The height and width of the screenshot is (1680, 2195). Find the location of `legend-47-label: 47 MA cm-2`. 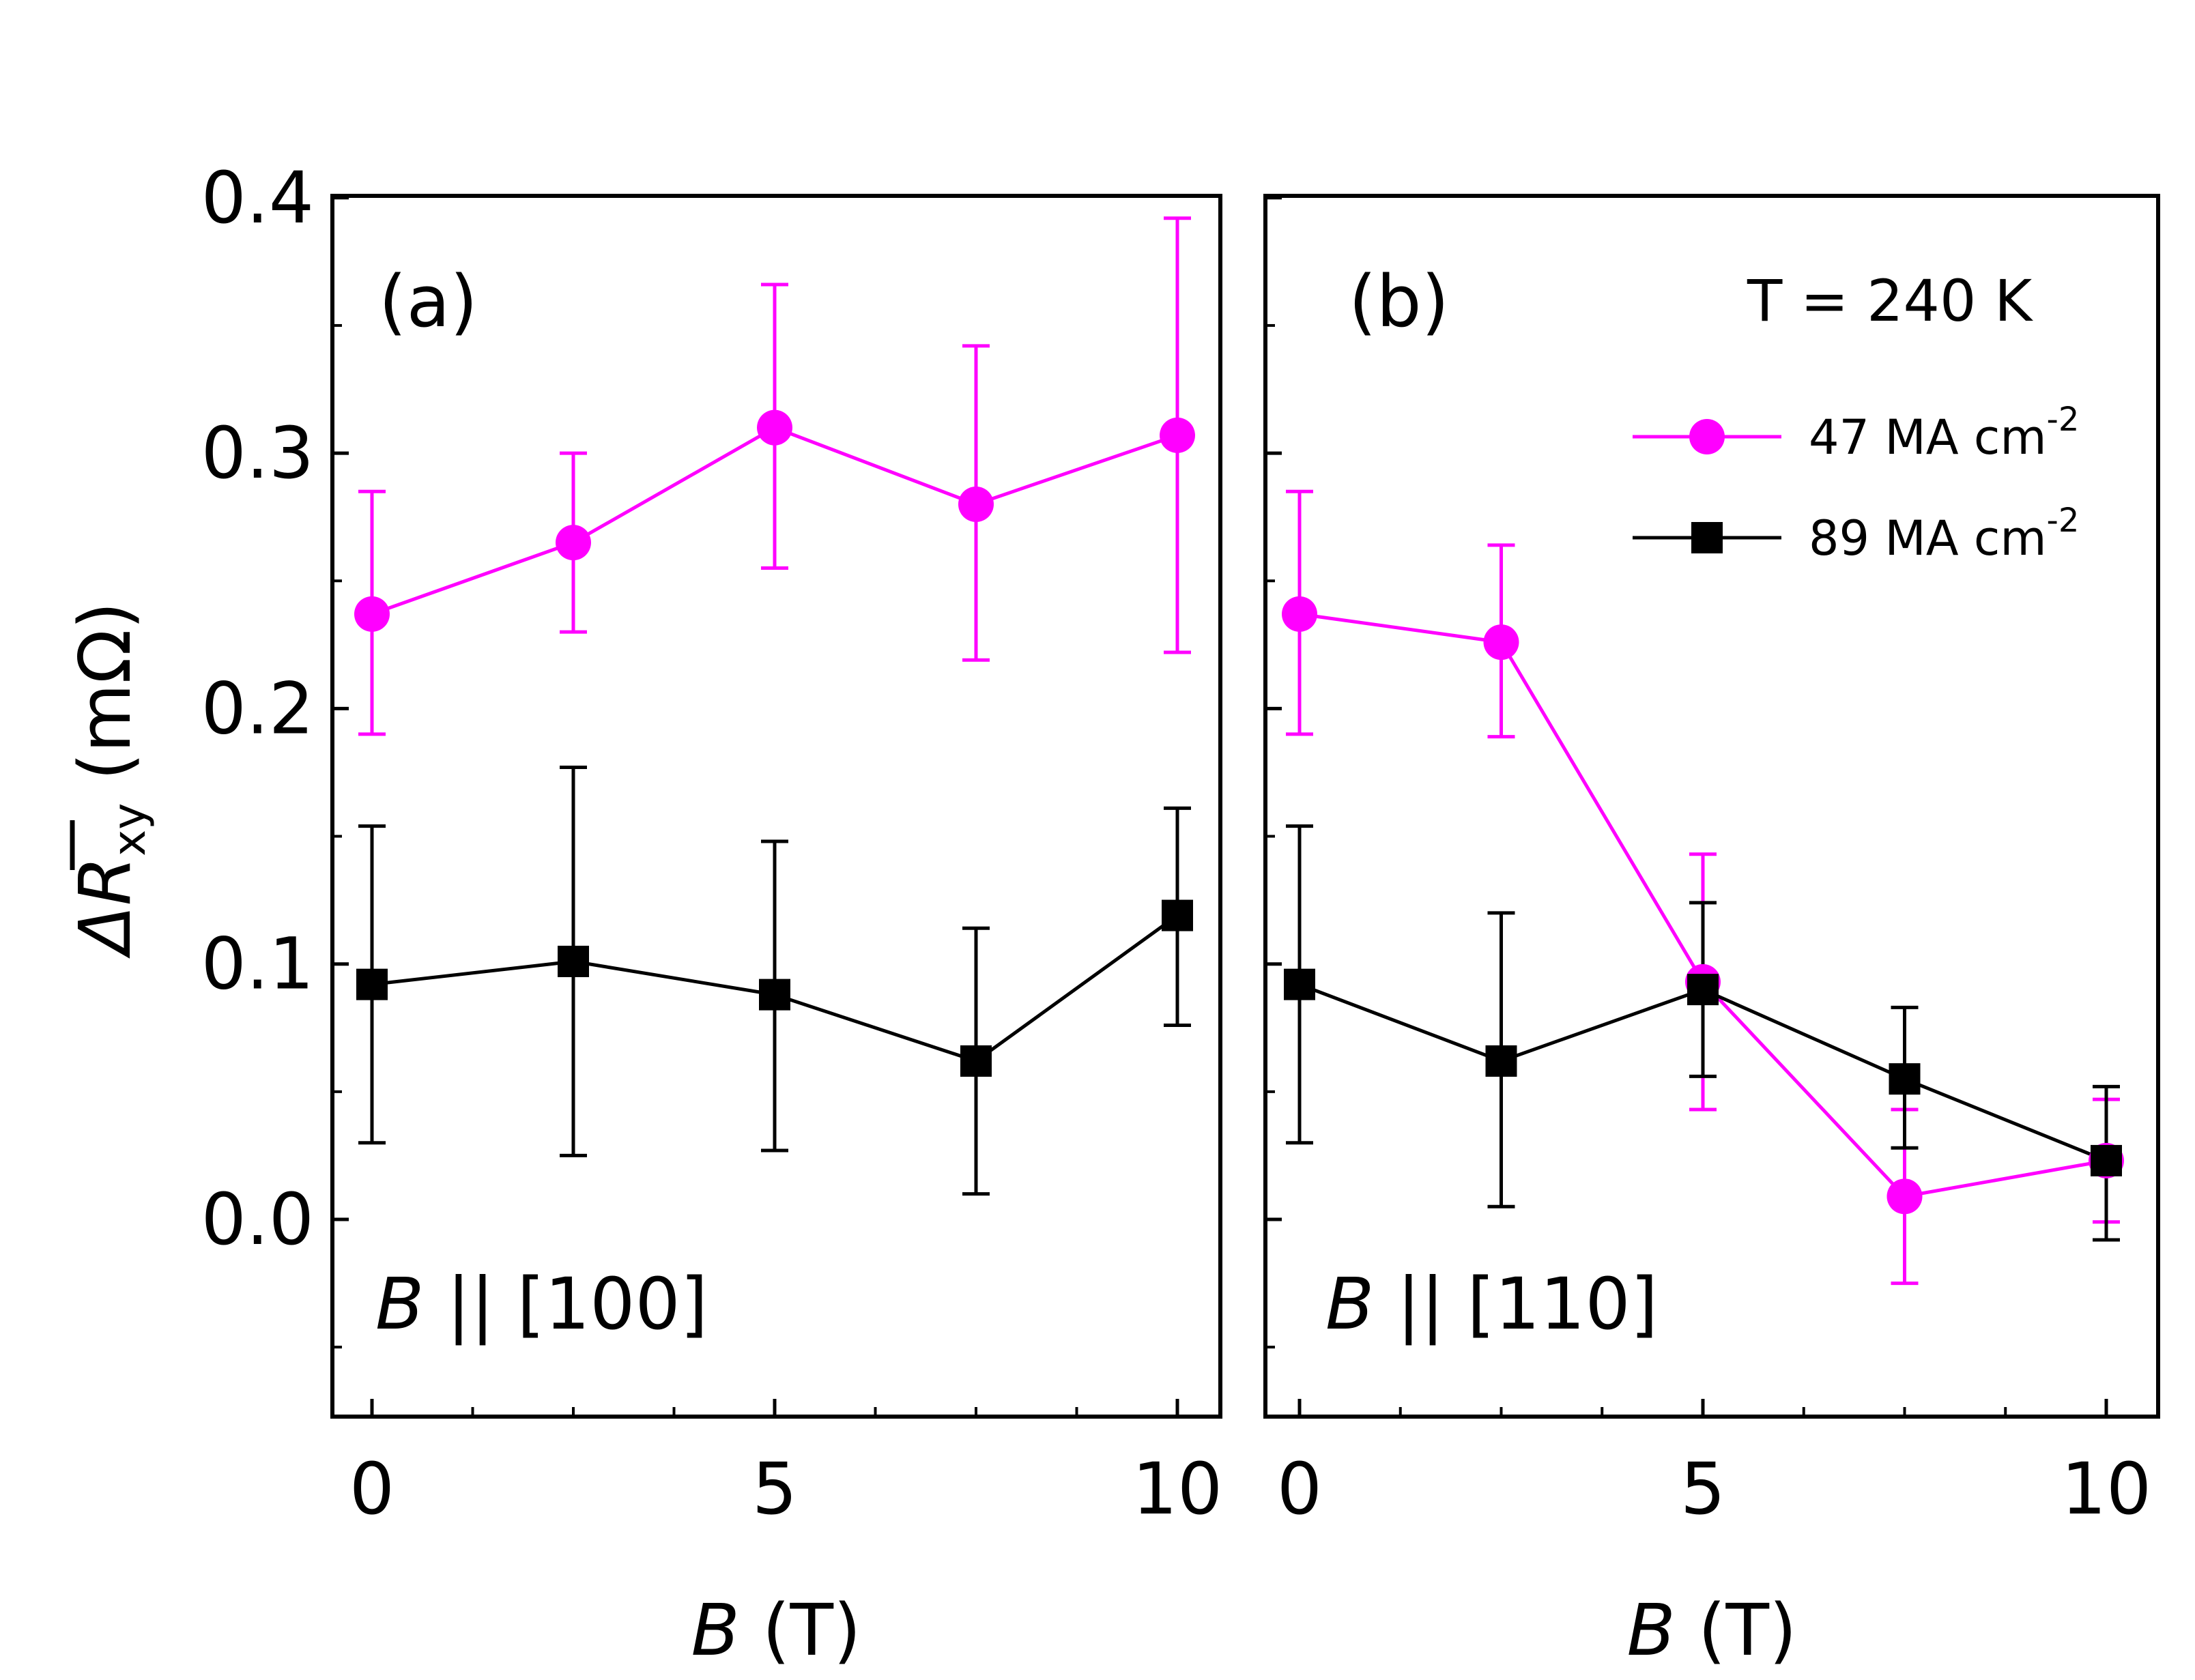

legend-47-label: 47 MA cm-2 is located at coordinates (1944, 433).